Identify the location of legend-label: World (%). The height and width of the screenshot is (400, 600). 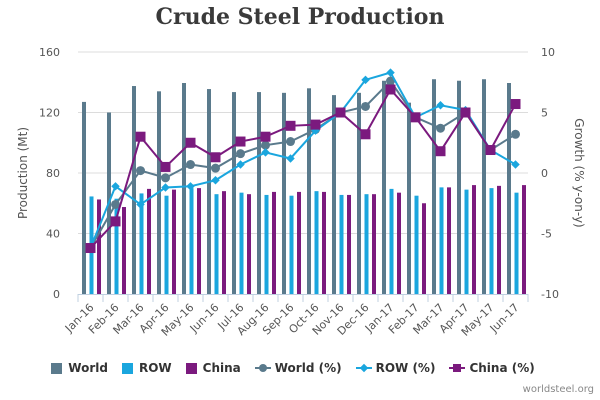
(308, 368).